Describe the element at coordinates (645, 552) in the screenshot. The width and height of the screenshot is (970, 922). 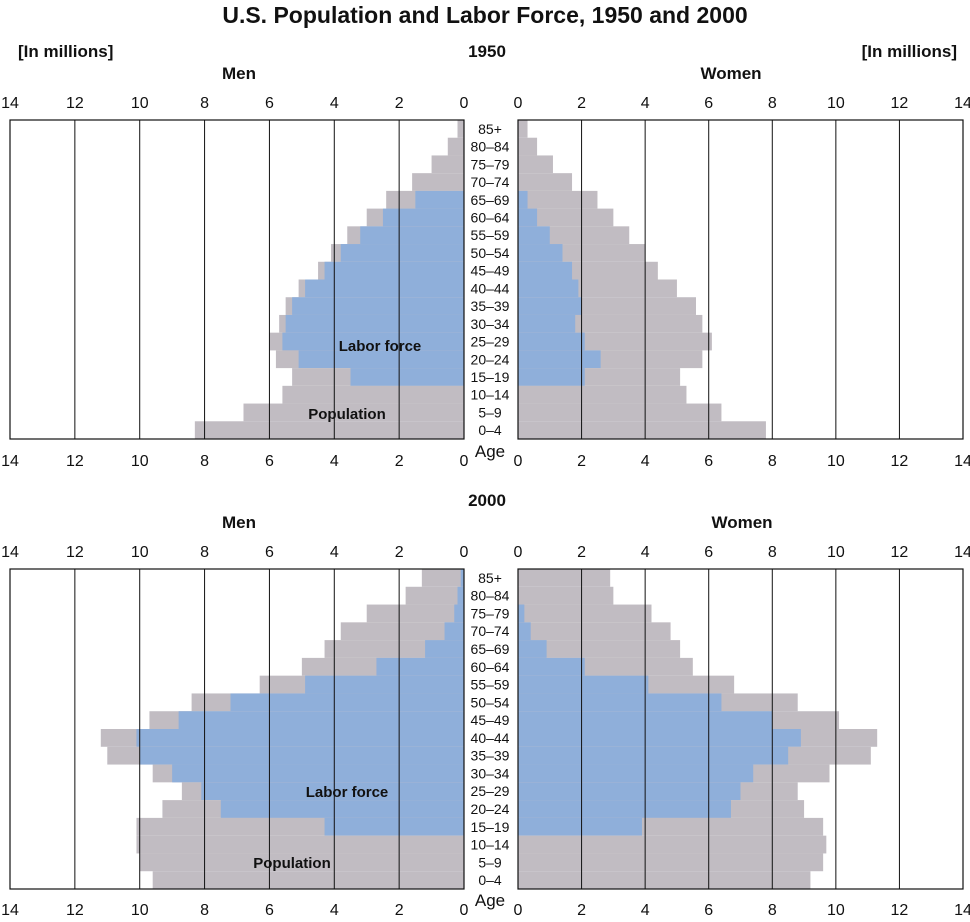
I see `tick-label-women-top: 4` at that location.